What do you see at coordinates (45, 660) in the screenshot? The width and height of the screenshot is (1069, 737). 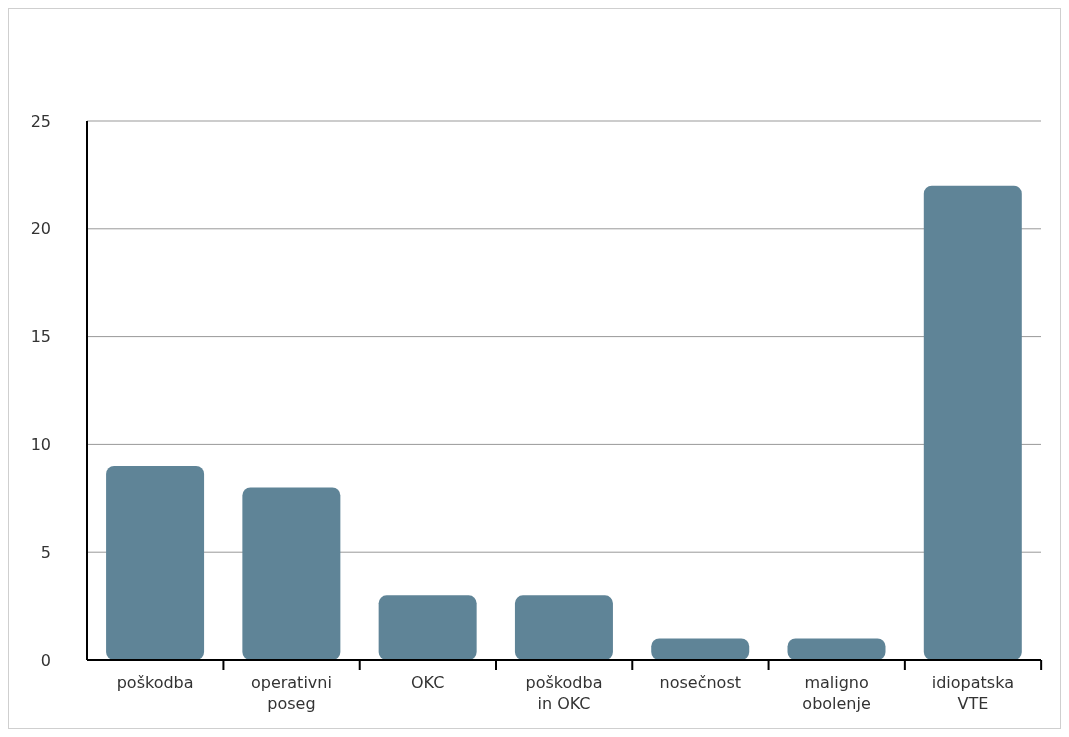 I see `y-tick-label: 0` at bounding box center [45, 660].